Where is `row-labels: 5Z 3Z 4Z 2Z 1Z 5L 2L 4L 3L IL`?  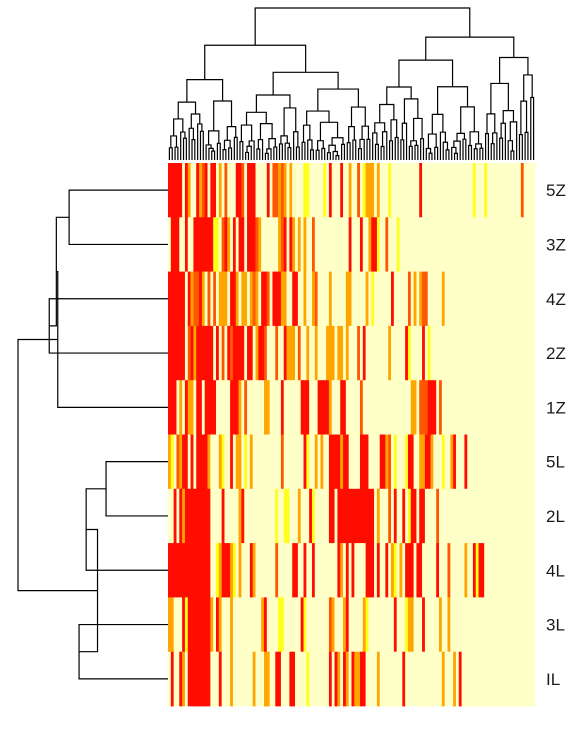 row-labels: 5Z 3Z 4Z 2Z 1Z 5L 2L 4L 3L IL is located at coordinates (556, 435).